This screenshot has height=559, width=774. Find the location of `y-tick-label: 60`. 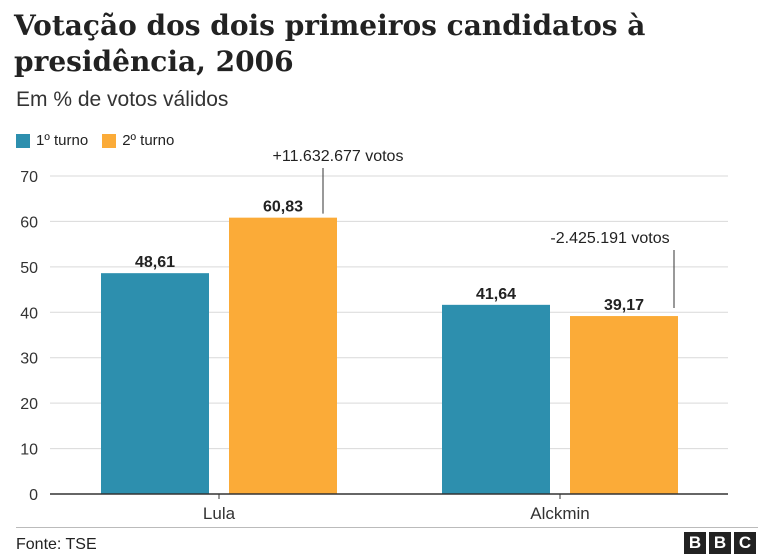

y-tick-label: 60 is located at coordinates (29, 222).